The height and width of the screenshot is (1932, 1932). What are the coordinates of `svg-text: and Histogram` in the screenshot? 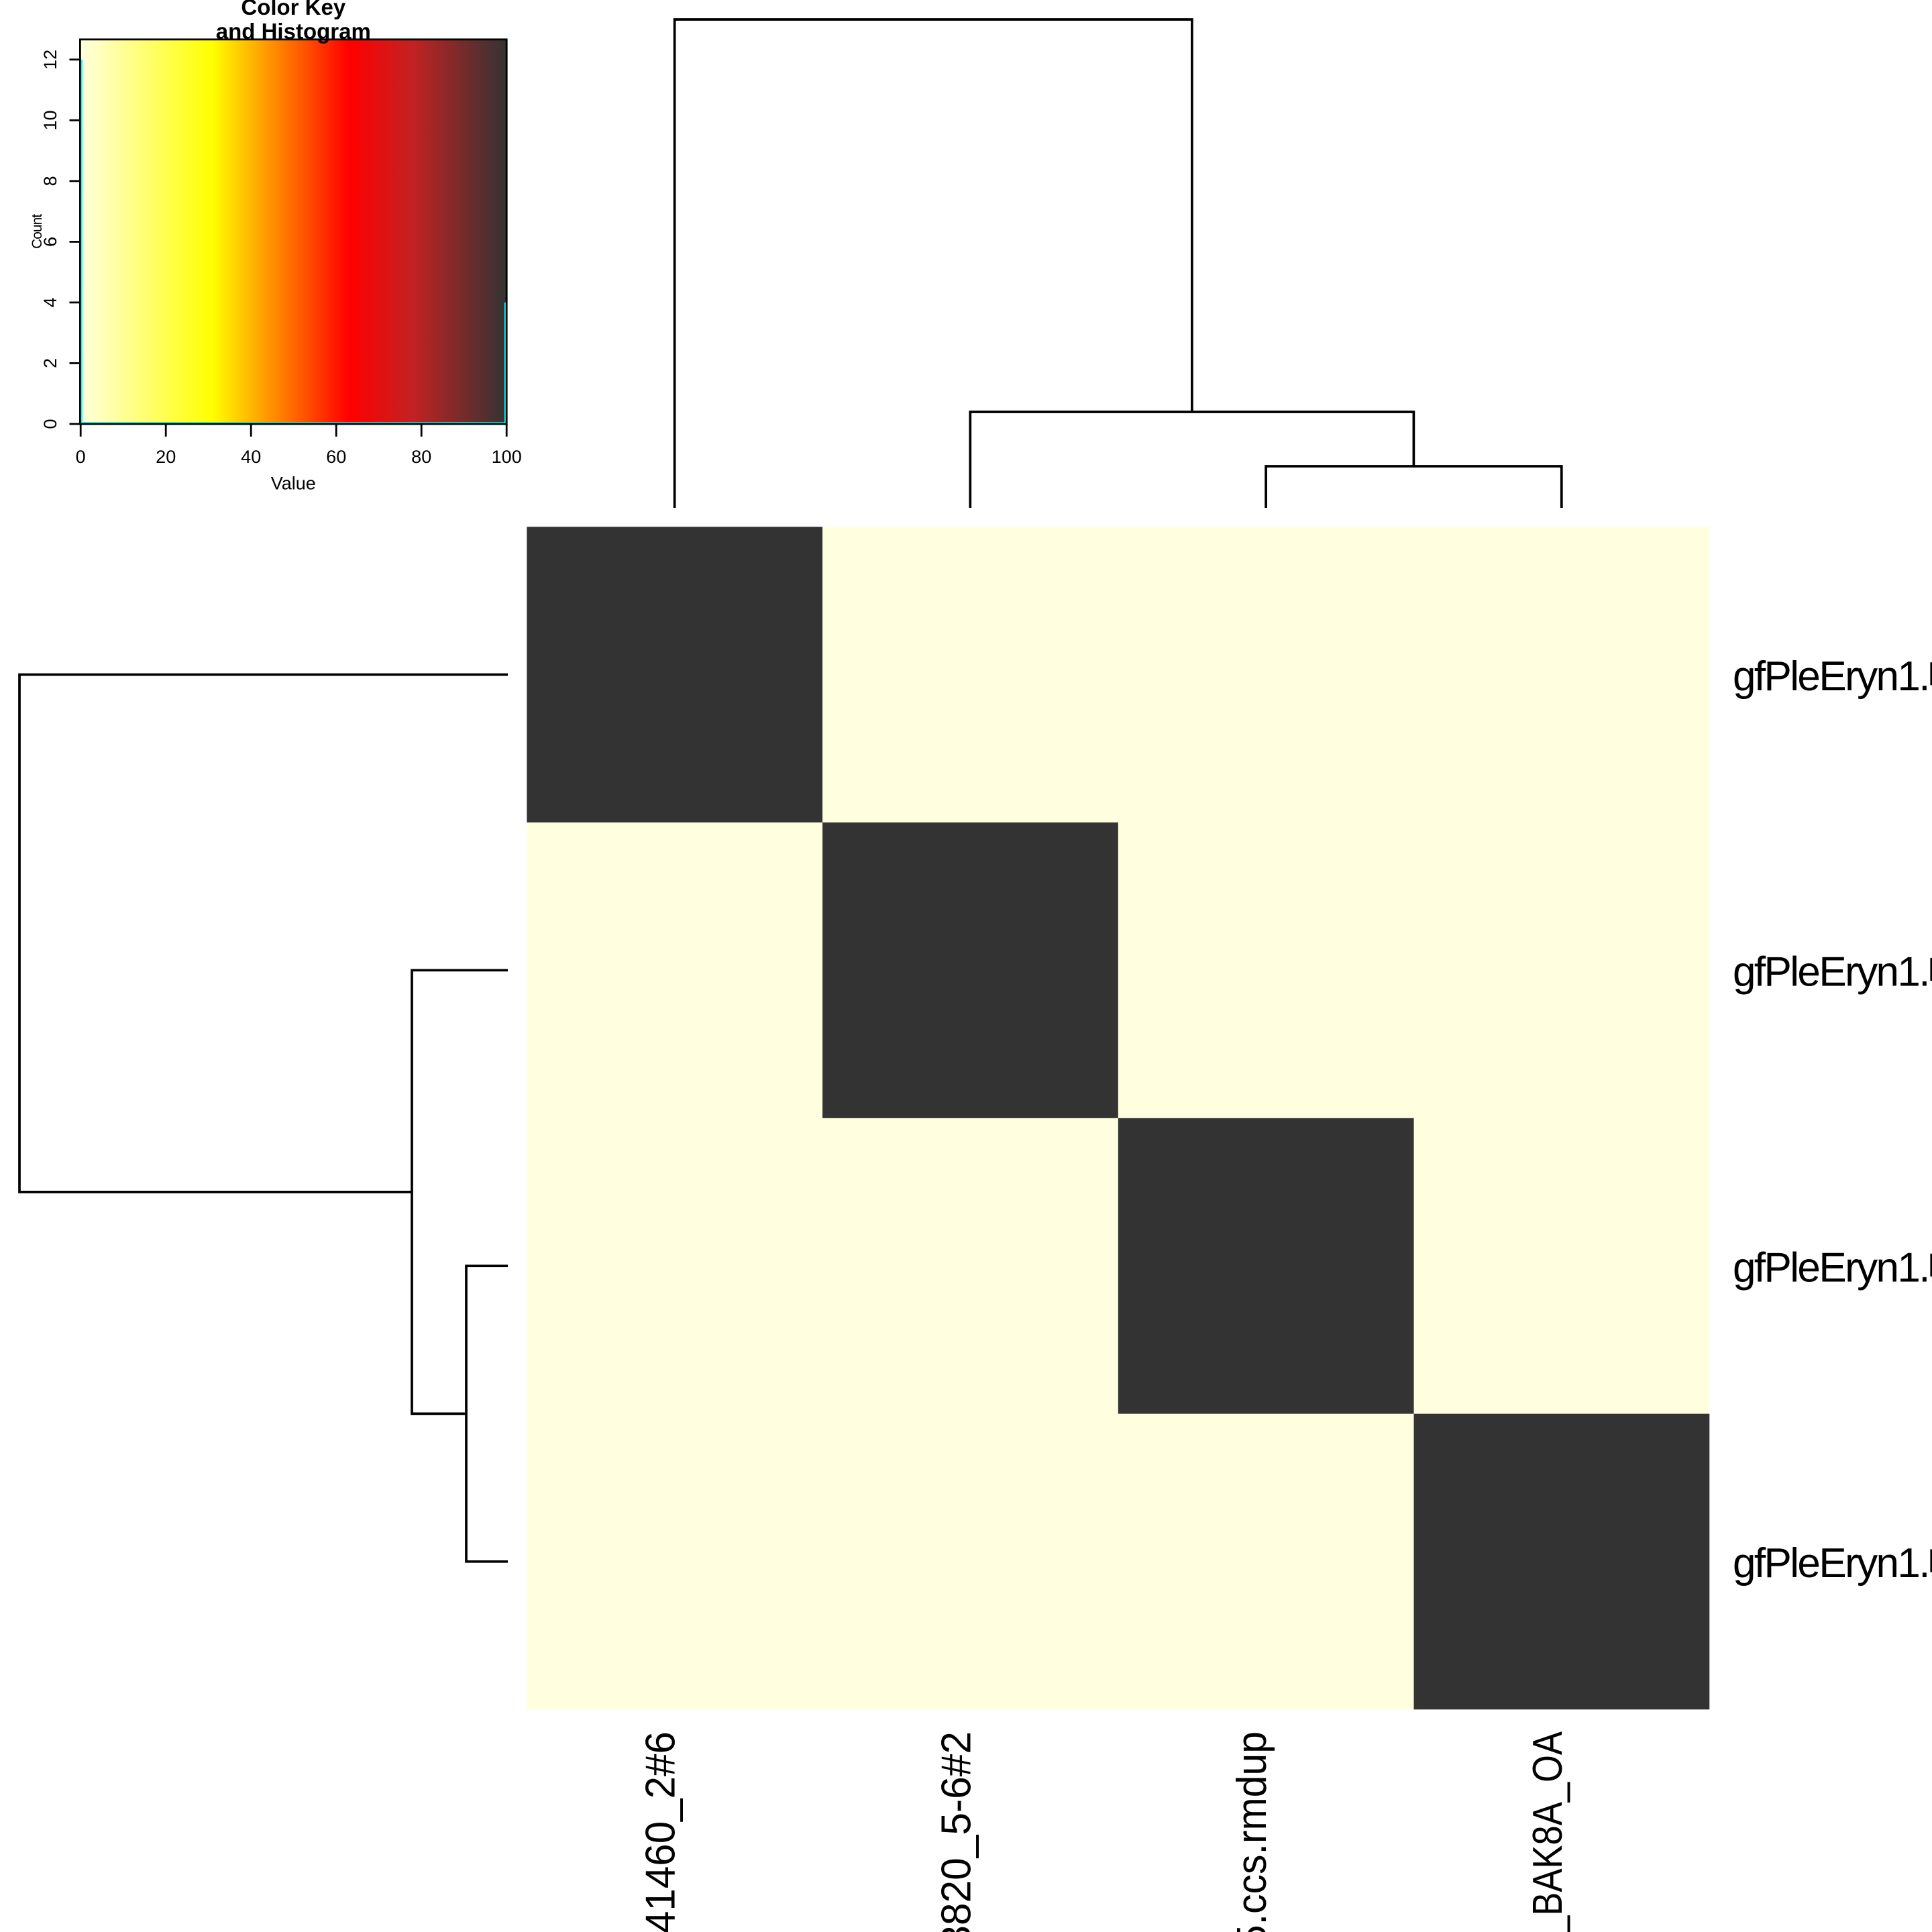 It's located at (293, 31).